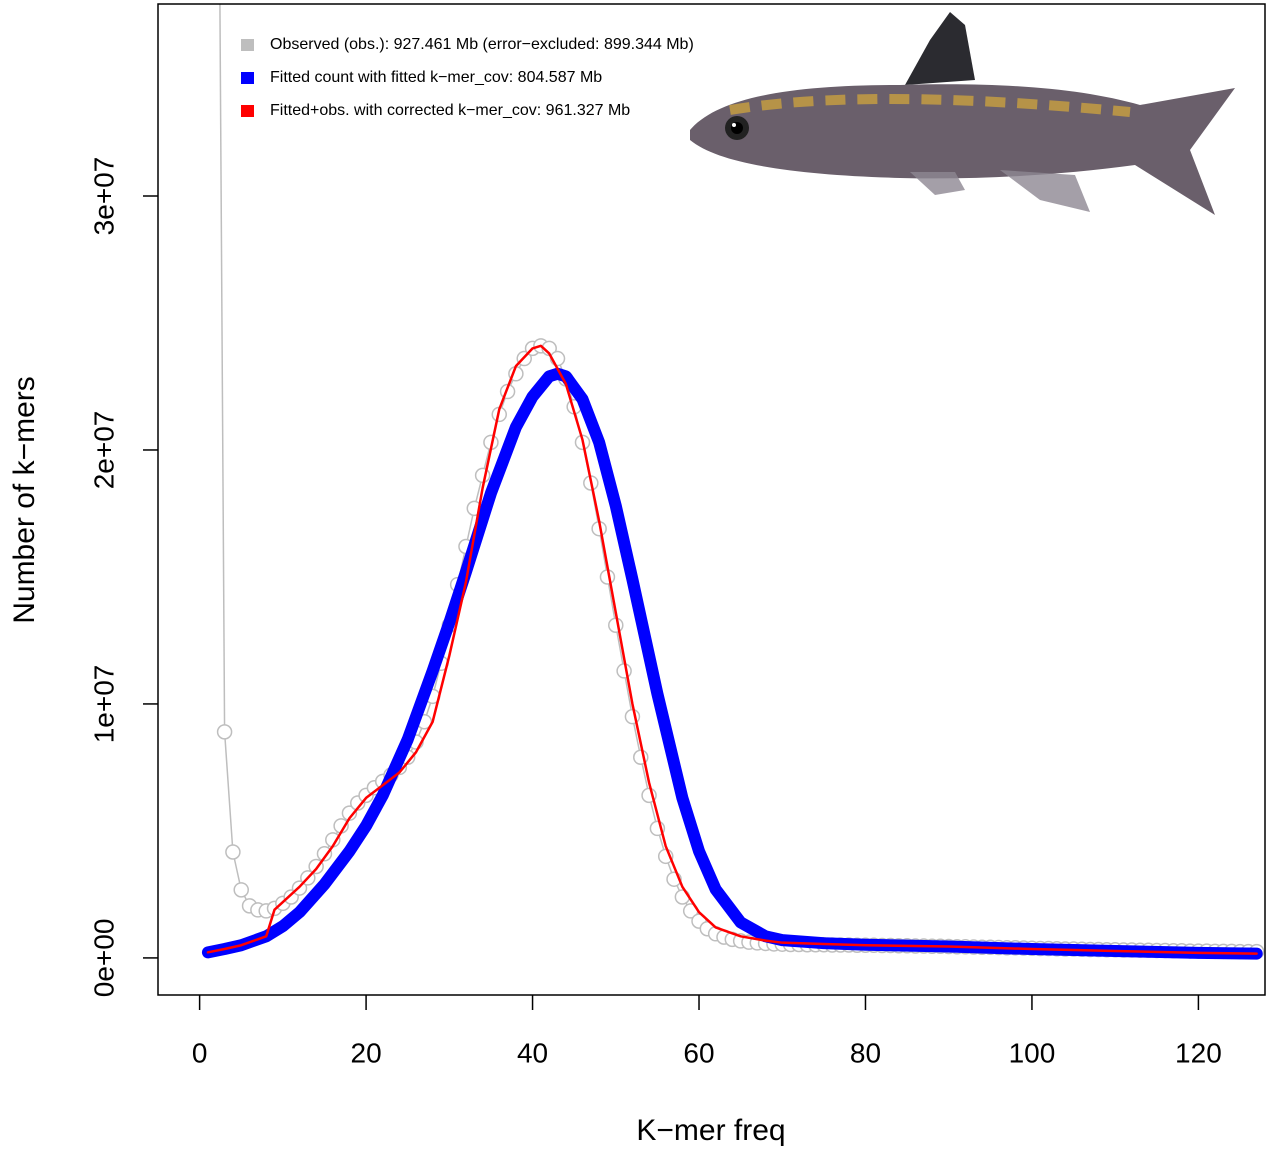 This screenshot has height=1150, width=1272. I want to click on x-tick-label: 20, so click(366, 1052).